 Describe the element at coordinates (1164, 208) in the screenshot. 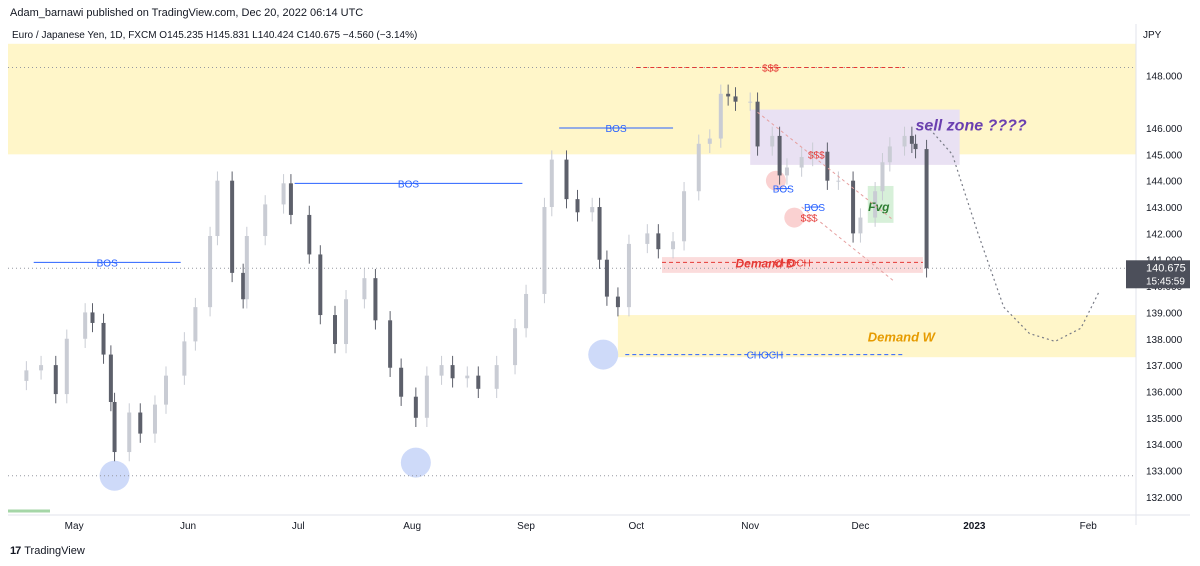

I see `price-tick-label: 143.000` at that location.